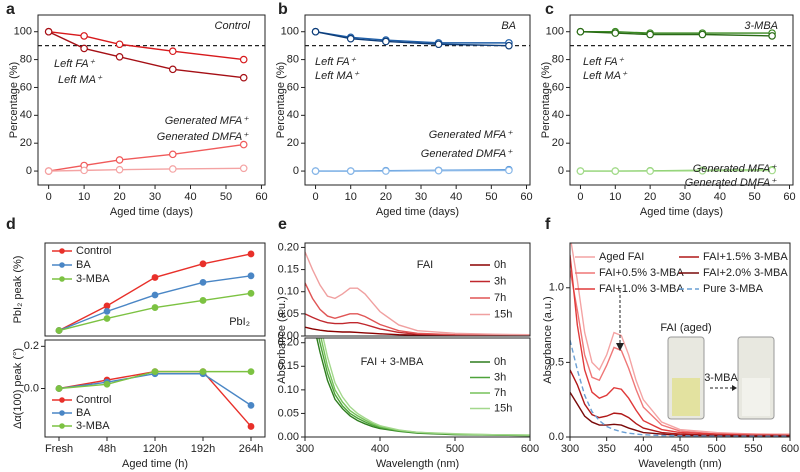 Image resolution: width=800 pixels, height=472 pixels. Describe the element at coordinates (548, 224) in the screenshot. I see `panel-letter: f` at that location.